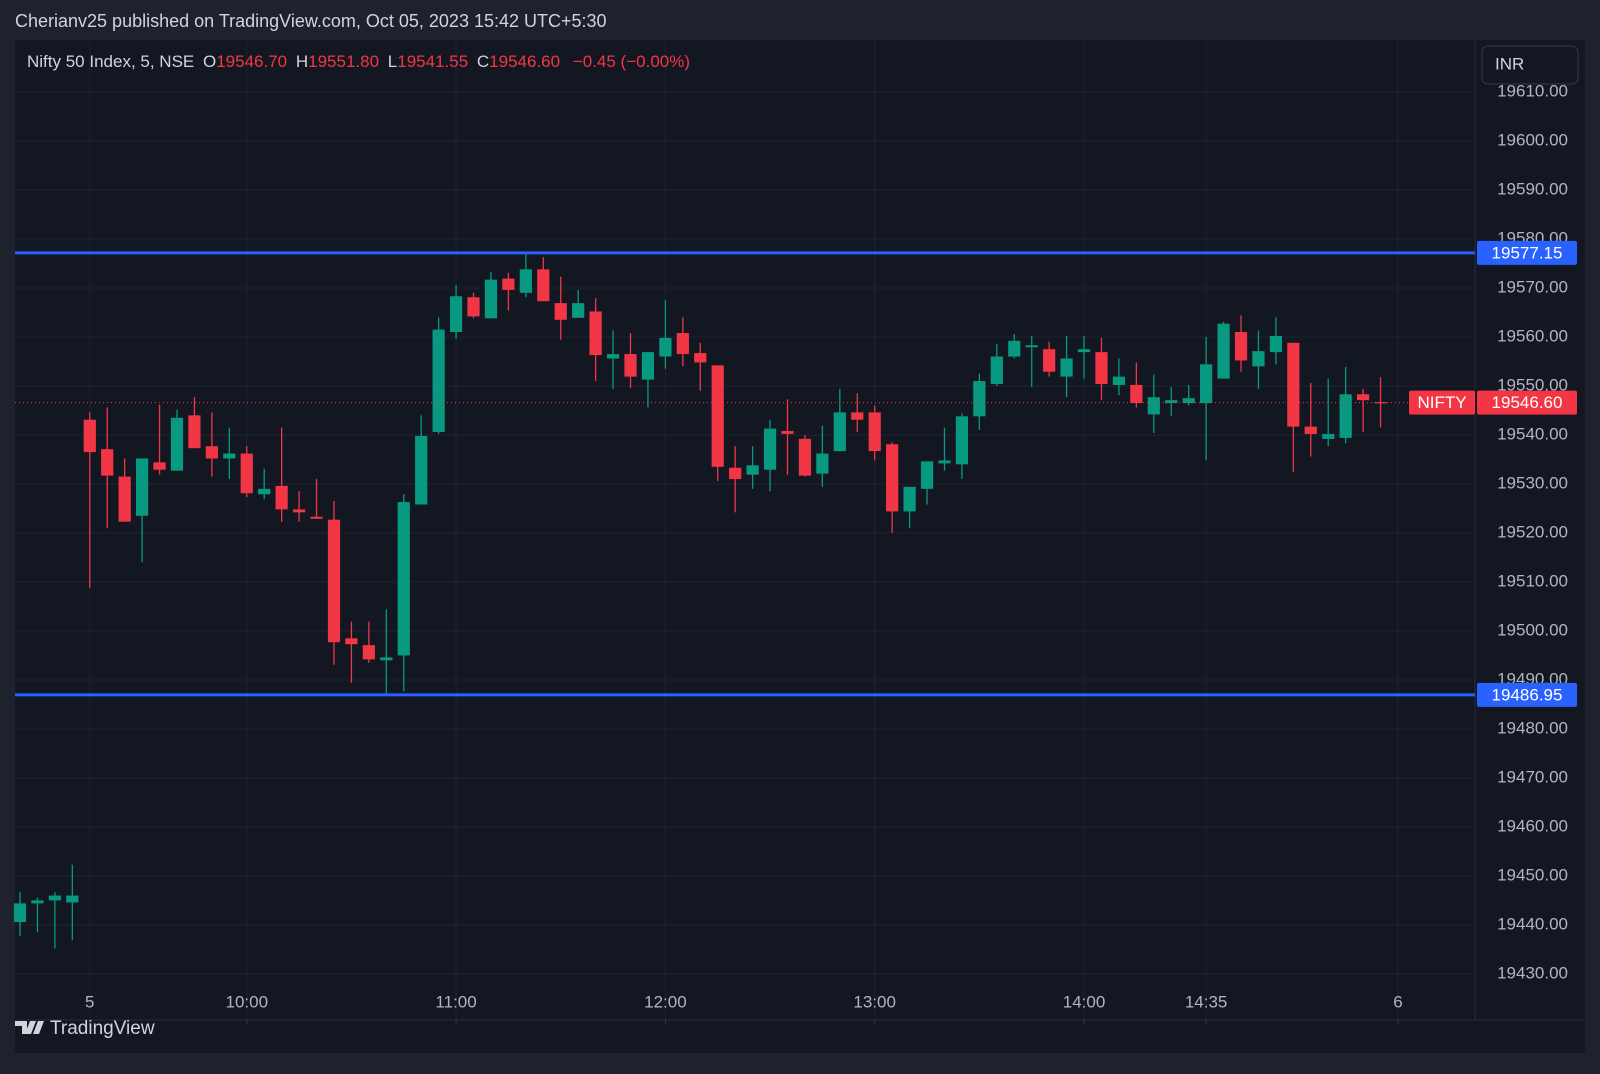 The width and height of the screenshot is (1600, 1074). I want to click on y-tick-label: 19530.00, so click(1532, 482).